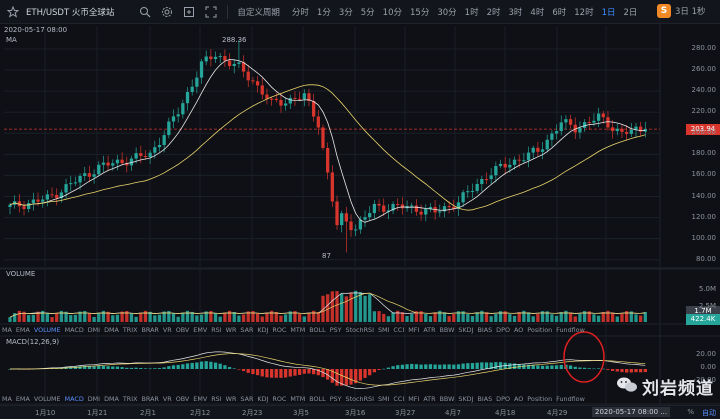 This screenshot has width=720, height=419. Describe the element at coordinates (515, 12) in the screenshot. I see `interval-tab-9: 3时` at that location.